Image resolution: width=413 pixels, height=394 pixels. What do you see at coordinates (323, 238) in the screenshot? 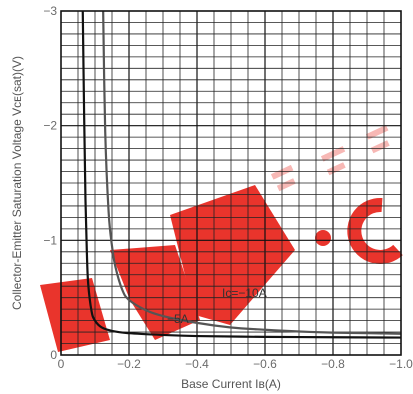
I see `watermark-dot` at bounding box center [323, 238].